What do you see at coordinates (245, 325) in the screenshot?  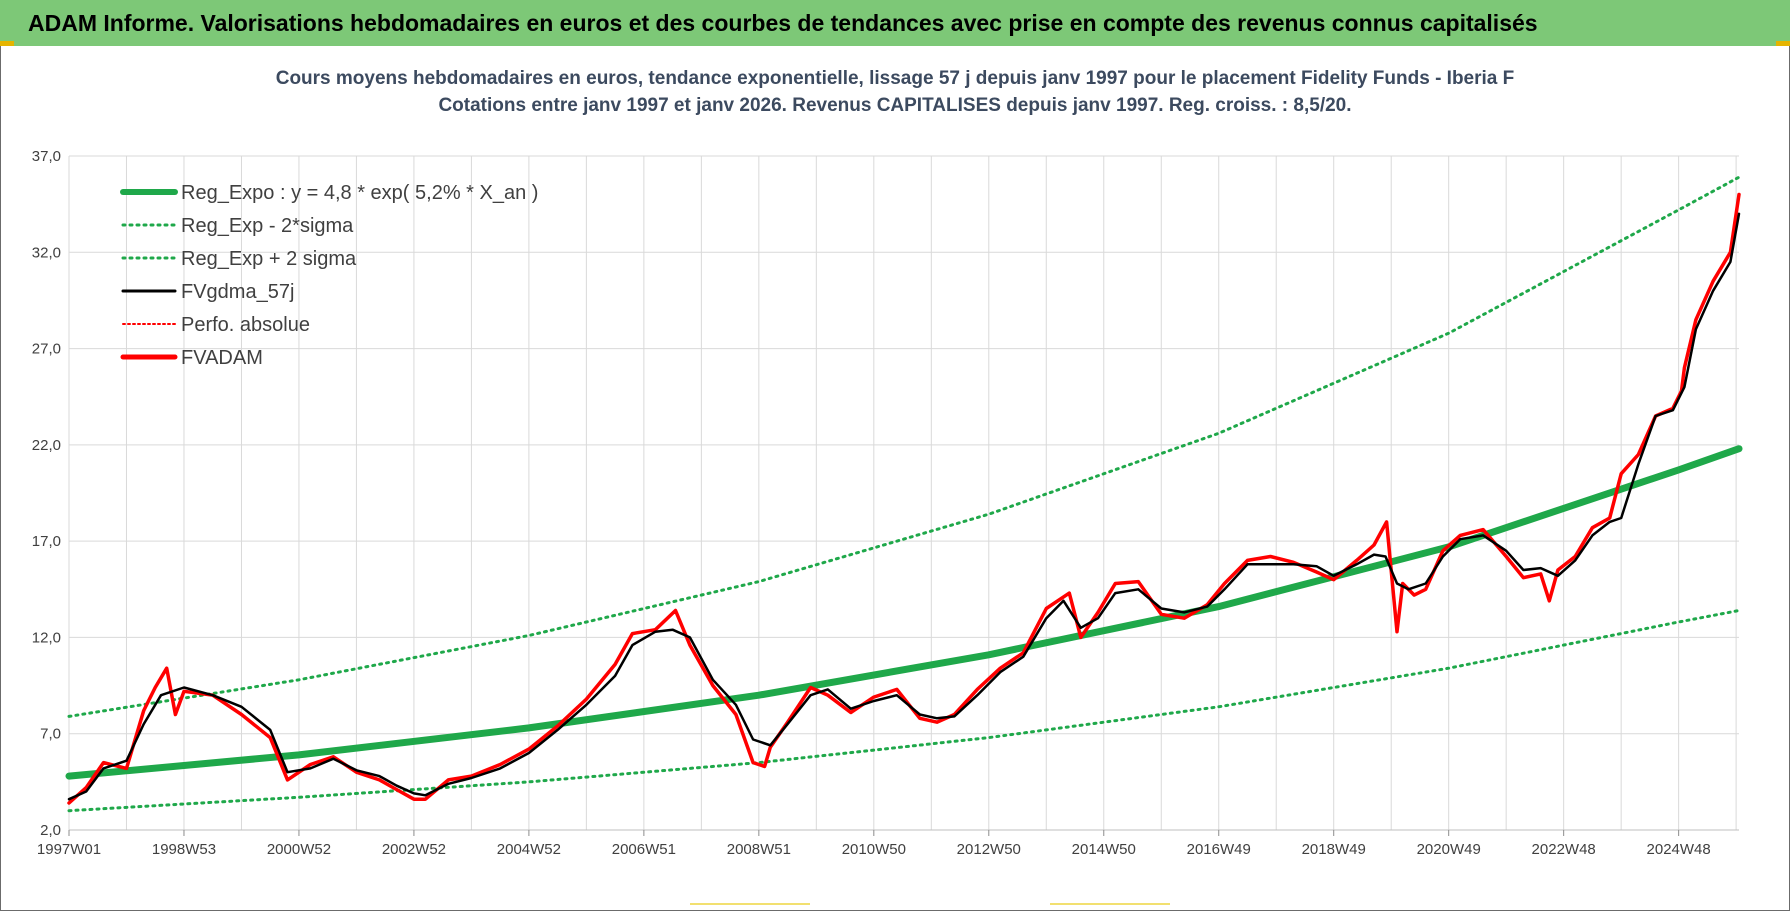 I see `legend-label: Perfo. absolue` at bounding box center [245, 325].